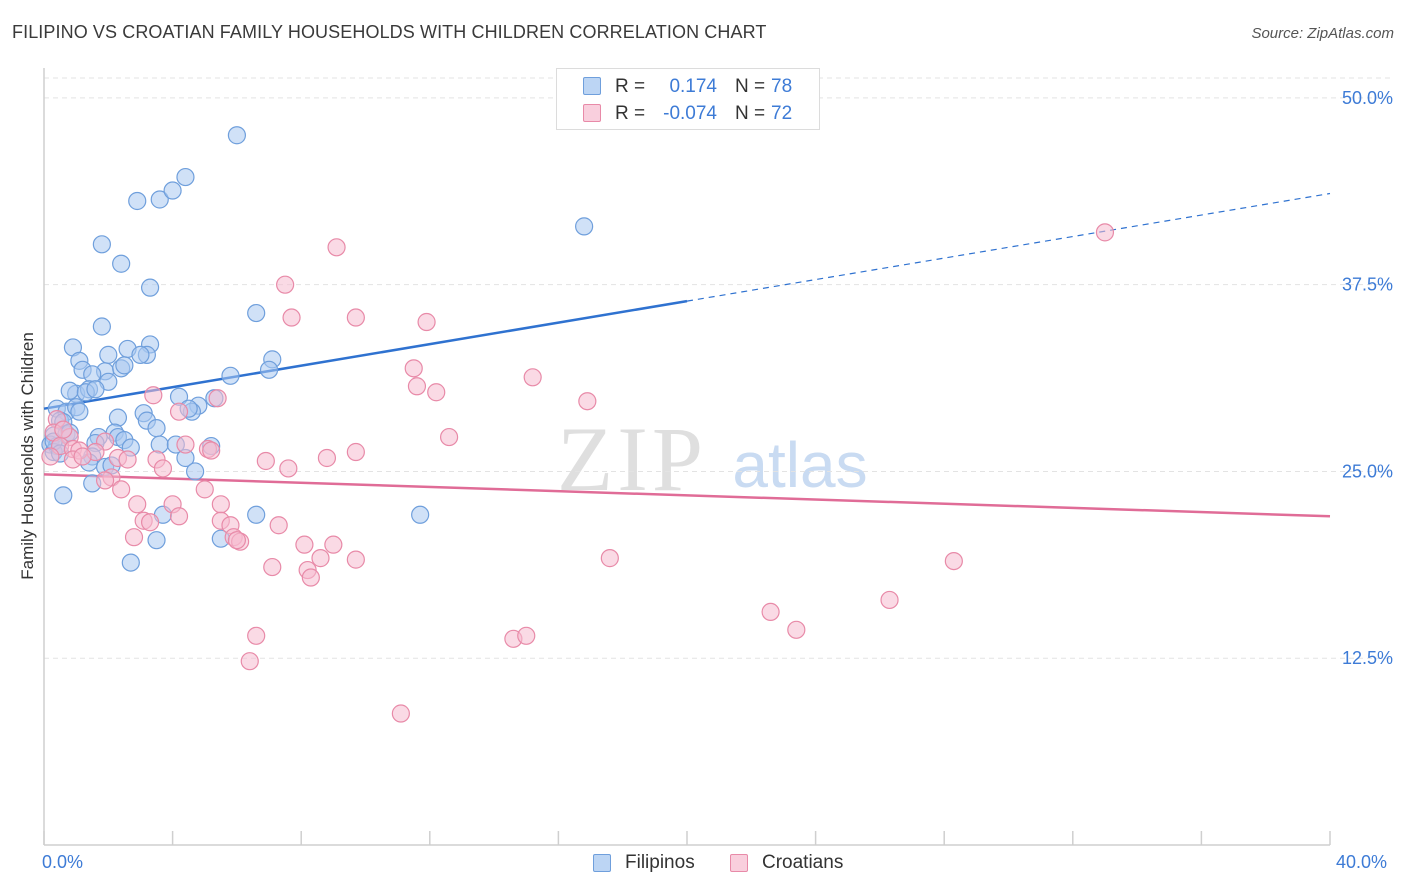 The height and width of the screenshot is (892, 1406). I want to click on trend-line-croatians, so click(687, 495).